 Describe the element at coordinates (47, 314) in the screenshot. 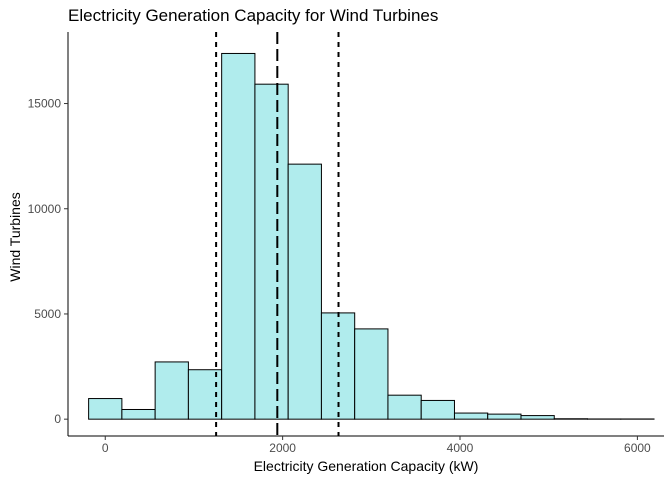

I see `y-tick-label: 5000` at that location.